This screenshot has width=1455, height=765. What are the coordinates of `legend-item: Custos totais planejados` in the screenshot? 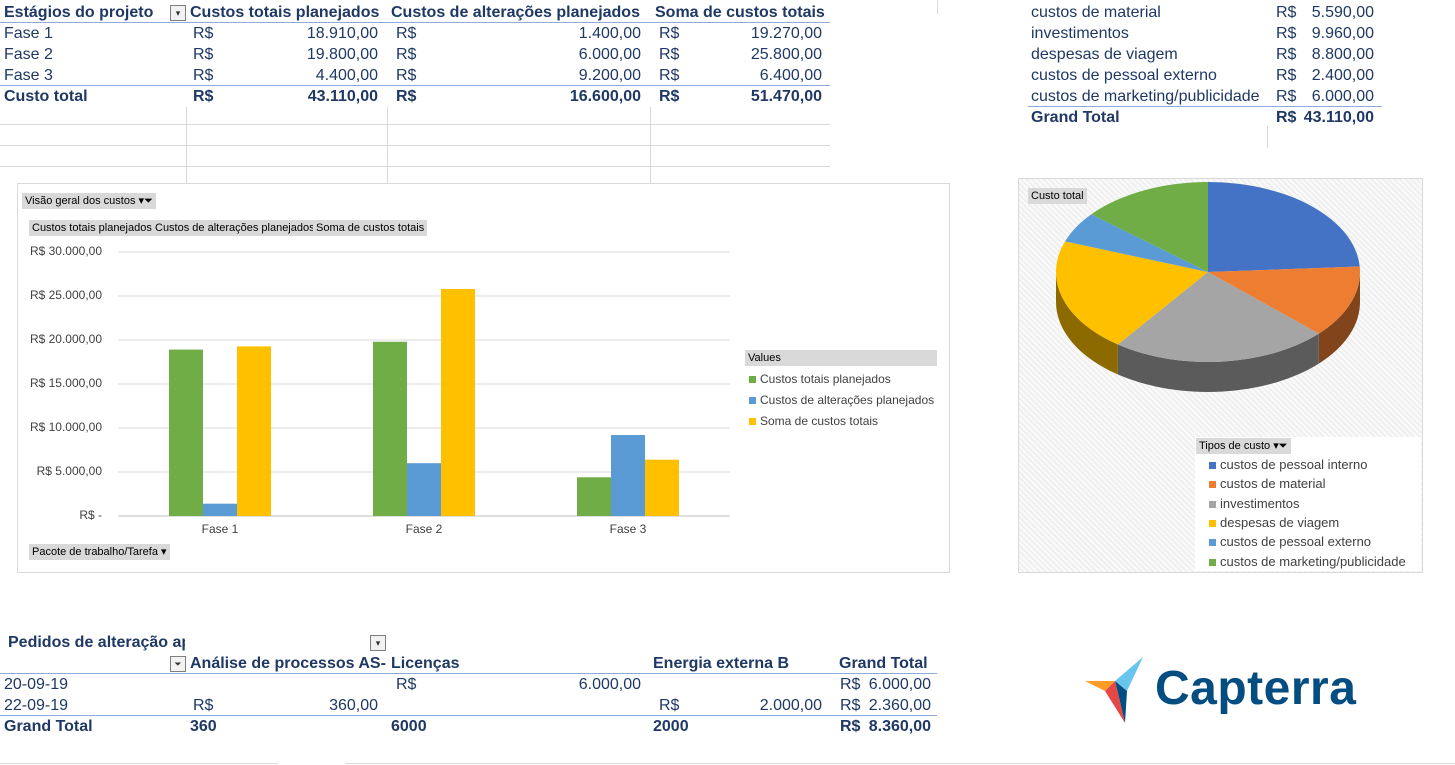 It's located at (820, 379).